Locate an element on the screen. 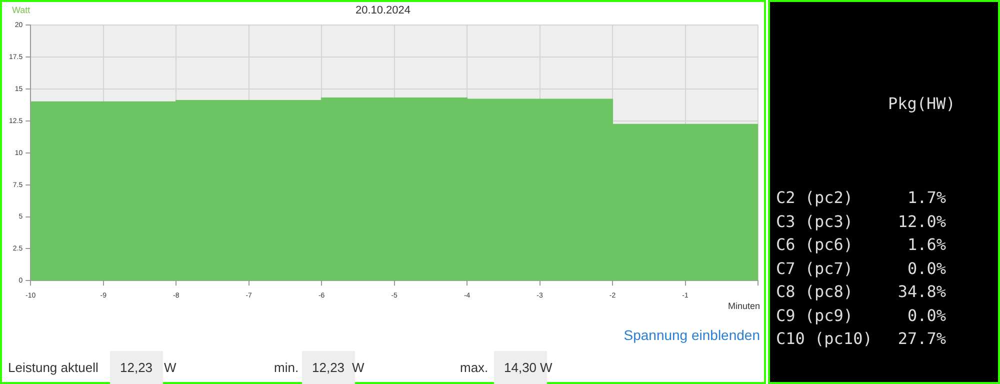 Image resolution: width=1000 pixels, height=384 pixels. text: 1.6% is located at coordinates (926, 244).